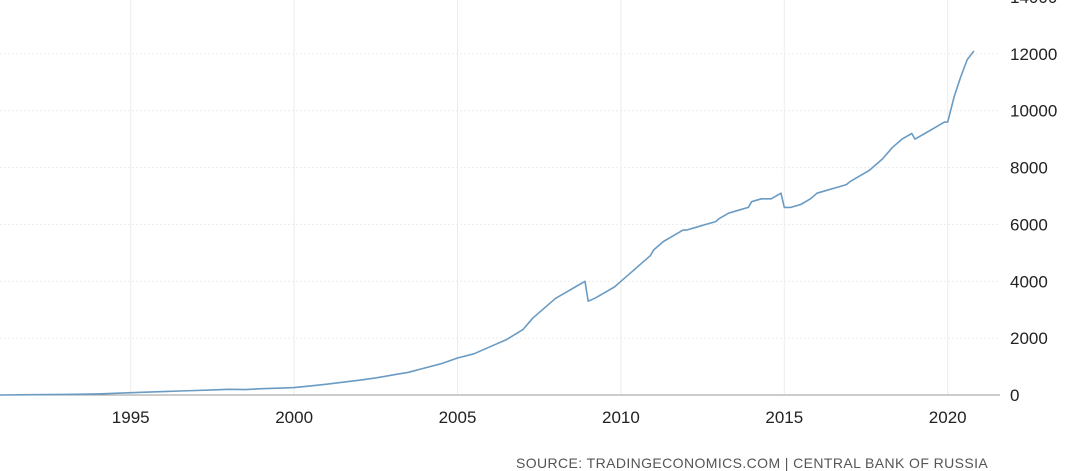 The image size is (1080, 471). I want to click on y-tick-label-12000: 12000, so click(1033, 54).